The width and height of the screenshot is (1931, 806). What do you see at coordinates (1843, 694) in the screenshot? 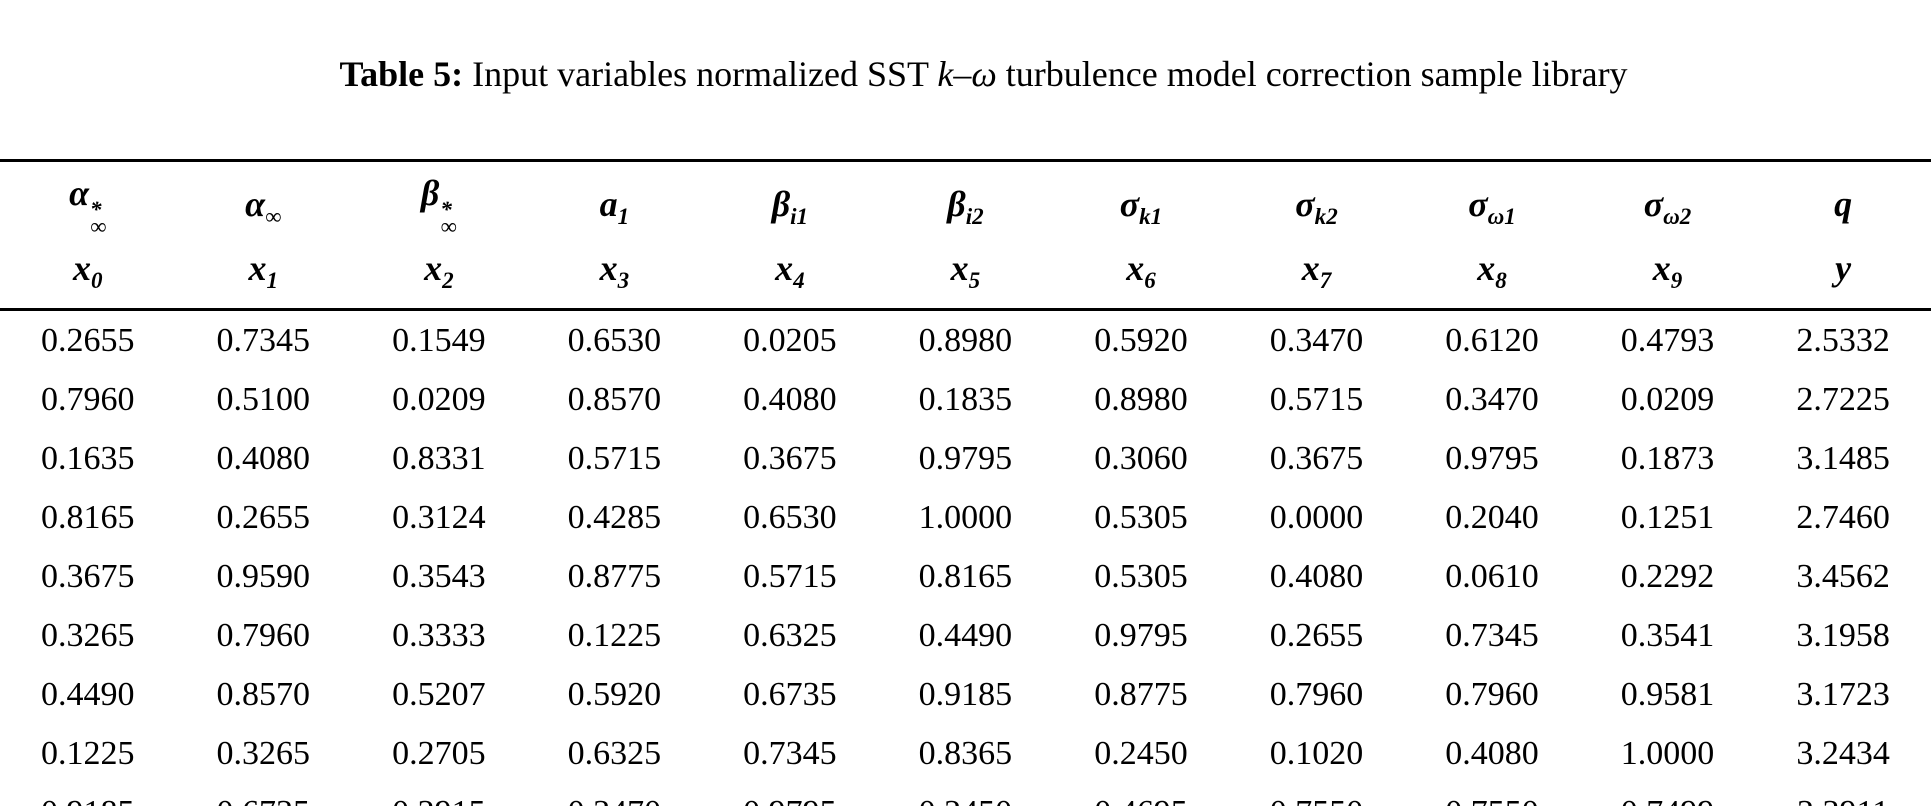
I see `table-cell: 3.1723` at bounding box center [1843, 694].